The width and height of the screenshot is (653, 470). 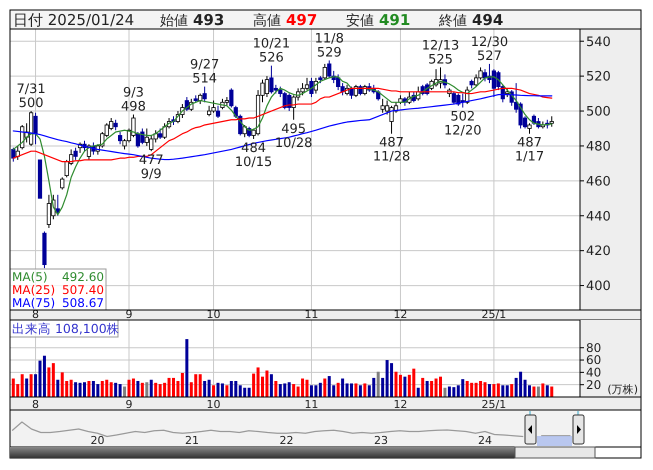 What do you see at coordinates (489, 49) in the screenshot?
I see `annotation: 12/30 527` at bounding box center [489, 49].